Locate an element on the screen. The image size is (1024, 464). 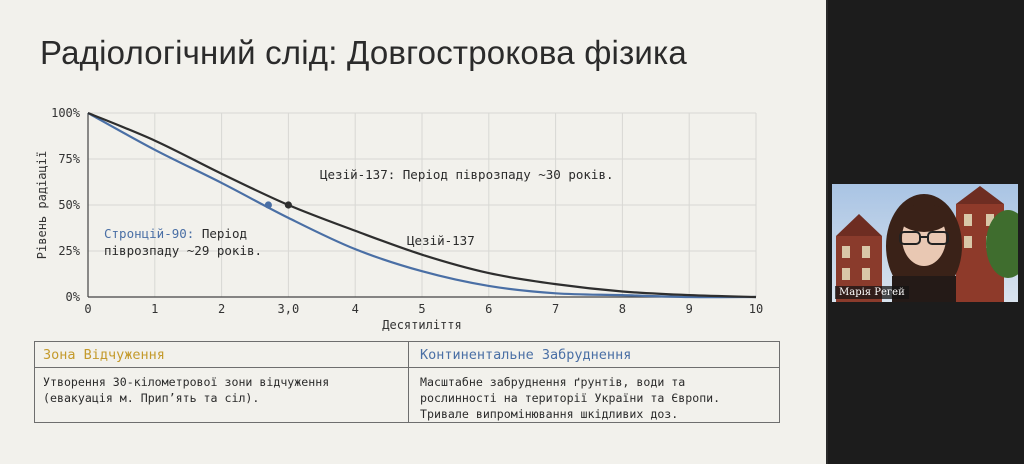
y-axis-label: Рівень радіації is located at coordinates (42, 205).